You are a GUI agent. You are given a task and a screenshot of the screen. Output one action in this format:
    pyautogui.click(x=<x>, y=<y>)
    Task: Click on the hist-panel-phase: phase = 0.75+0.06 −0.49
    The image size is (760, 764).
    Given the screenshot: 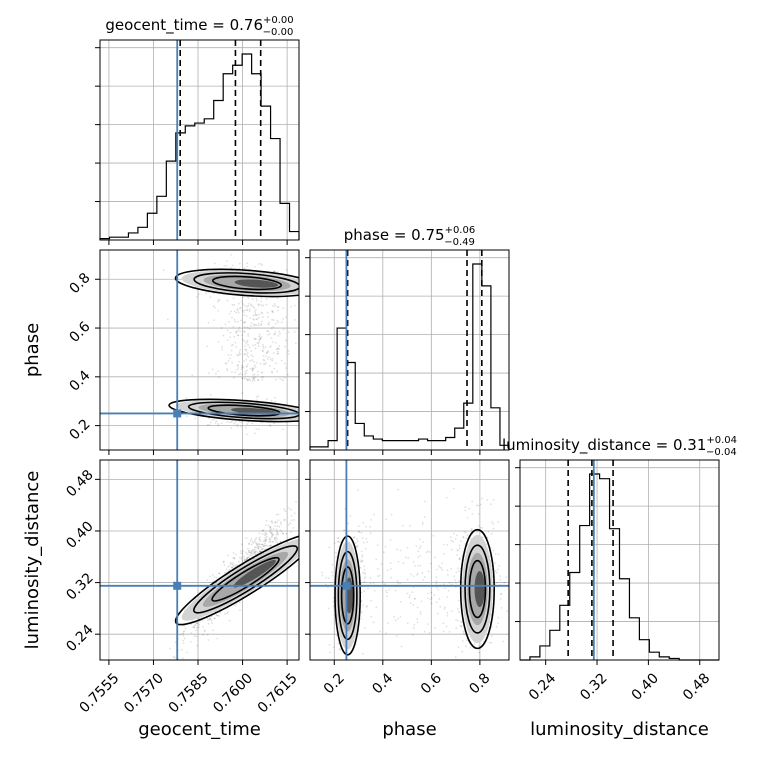 What is the action you would take?
    pyautogui.click(x=407, y=340)
    